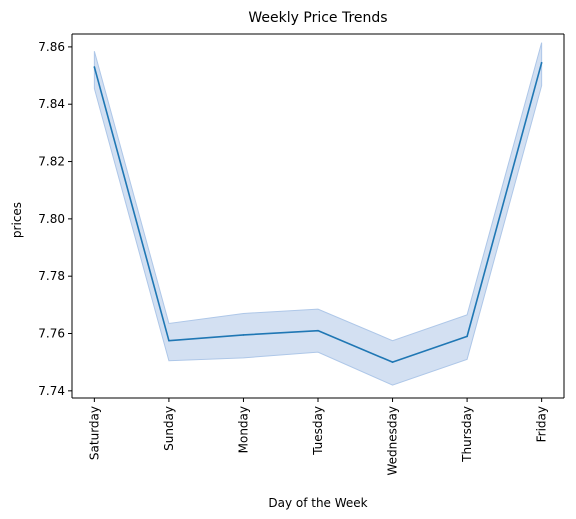 The width and height of the screenshot is (576, 519). Describe the element at coordinates (51, 47) in the screenshot. I see `y-tick-label: 7.86` at that location.